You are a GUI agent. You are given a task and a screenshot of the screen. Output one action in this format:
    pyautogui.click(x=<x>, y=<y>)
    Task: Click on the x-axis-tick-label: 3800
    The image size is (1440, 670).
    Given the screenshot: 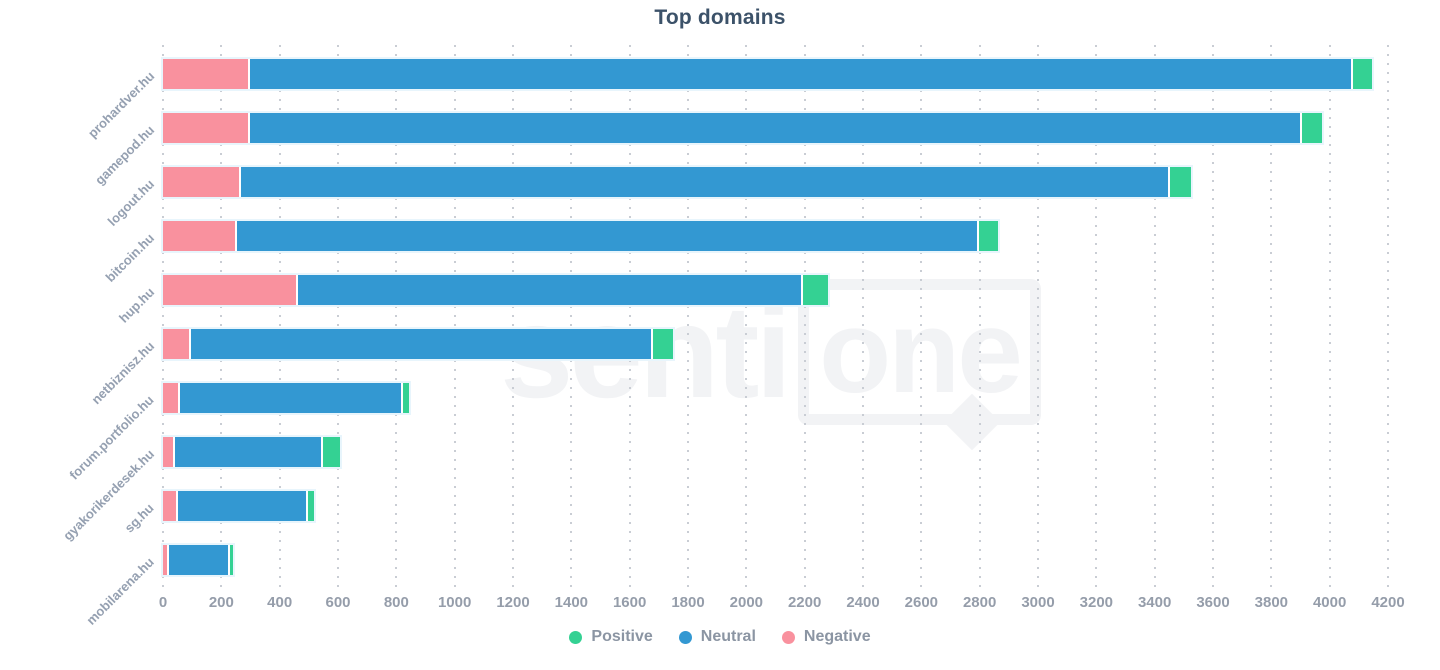 What is the action you would take?
    pyautogui.click(x=1271, y=602)
    